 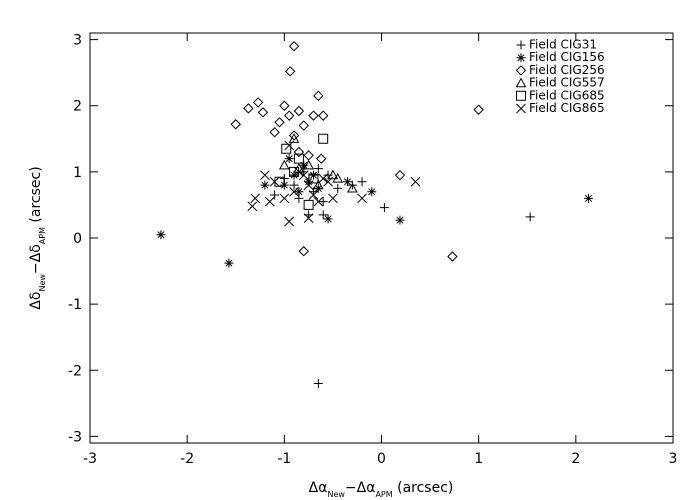 I want to click on x-tick-label: -2, so click(x=187, y=459).